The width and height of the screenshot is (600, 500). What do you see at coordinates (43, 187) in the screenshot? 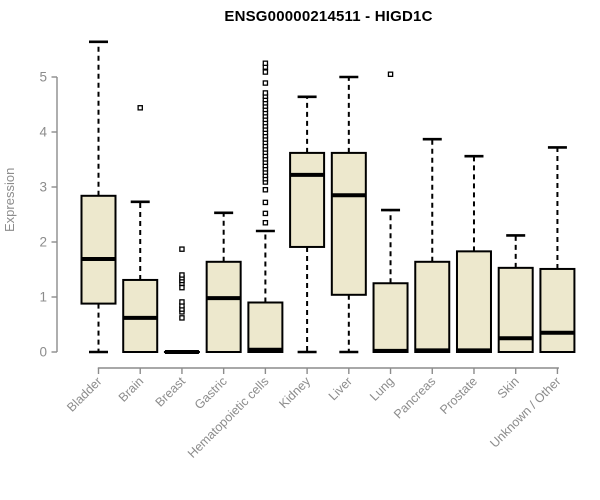
I see `y-tick-label: 3` at bounding box center [43, 187].